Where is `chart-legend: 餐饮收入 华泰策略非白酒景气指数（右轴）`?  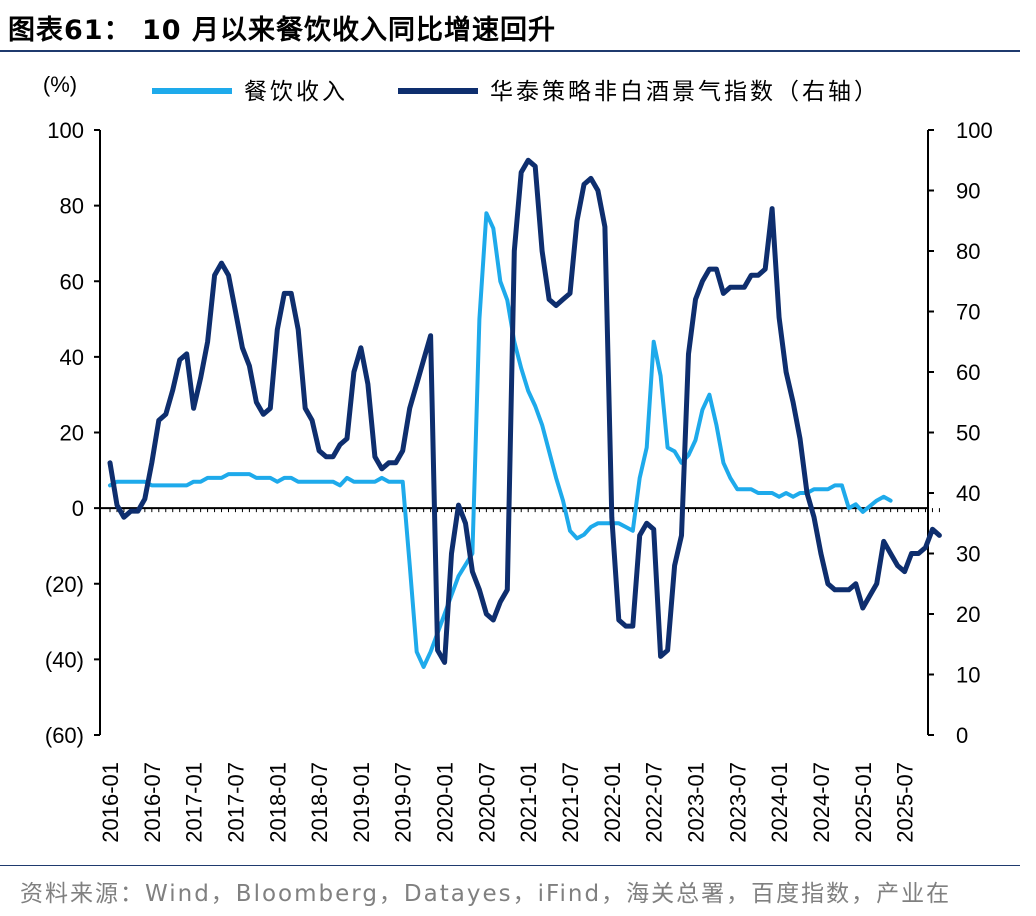
chart-legend: 餐饮收入 华泰策略非白酒景气指数（右轴） is located at coordinates (516, 92).